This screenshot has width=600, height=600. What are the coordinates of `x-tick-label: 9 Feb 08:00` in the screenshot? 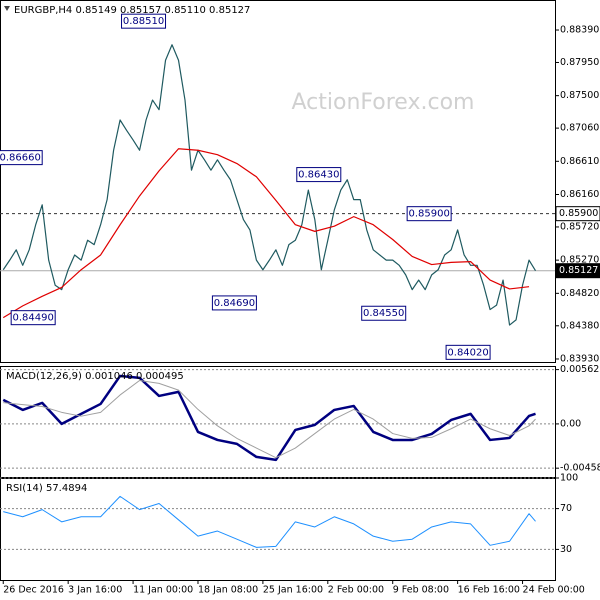 It's located at (421, 590).